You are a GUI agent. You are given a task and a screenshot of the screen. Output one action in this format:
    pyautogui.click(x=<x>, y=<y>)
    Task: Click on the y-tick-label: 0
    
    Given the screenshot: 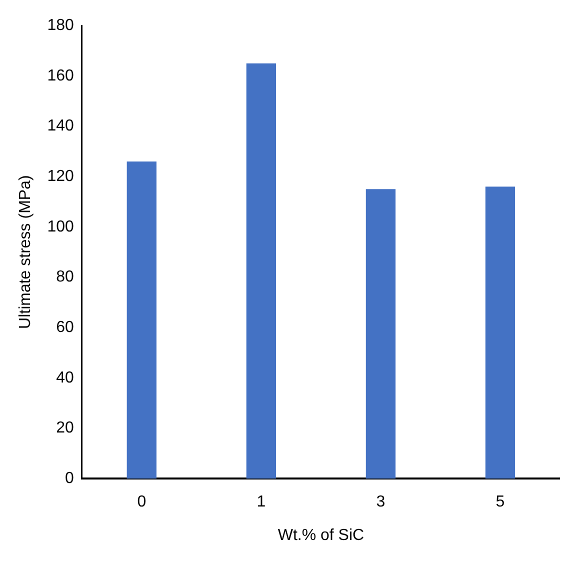 What is the action you would take?
    pyautogui.click(x=69, y=479)
    